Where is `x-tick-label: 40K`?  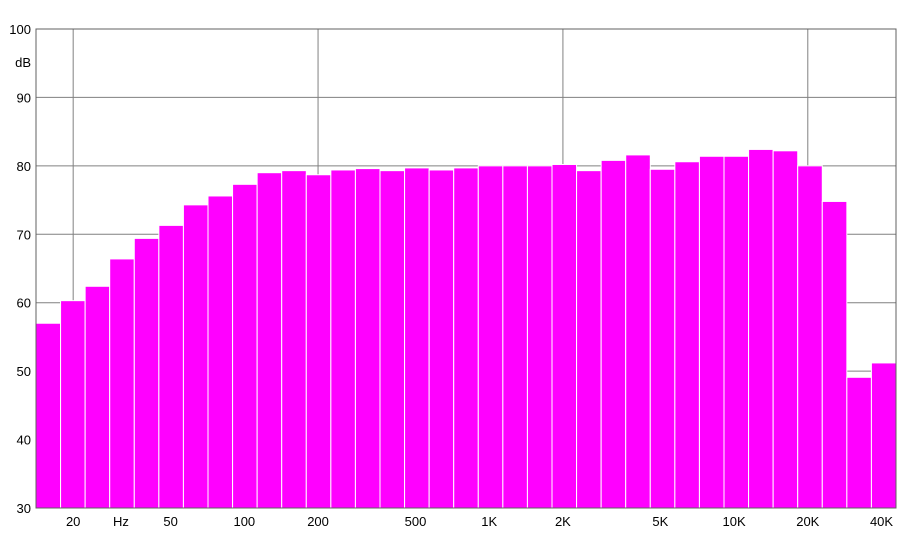
x-tick-label: 40K is located at coordinates (881, 521).